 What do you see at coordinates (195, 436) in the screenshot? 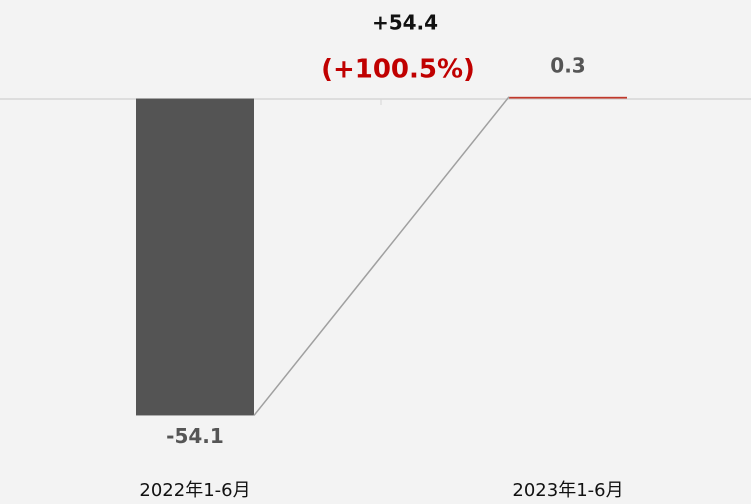
I see `value-label: -54.1` at bounding box center [195, 436].